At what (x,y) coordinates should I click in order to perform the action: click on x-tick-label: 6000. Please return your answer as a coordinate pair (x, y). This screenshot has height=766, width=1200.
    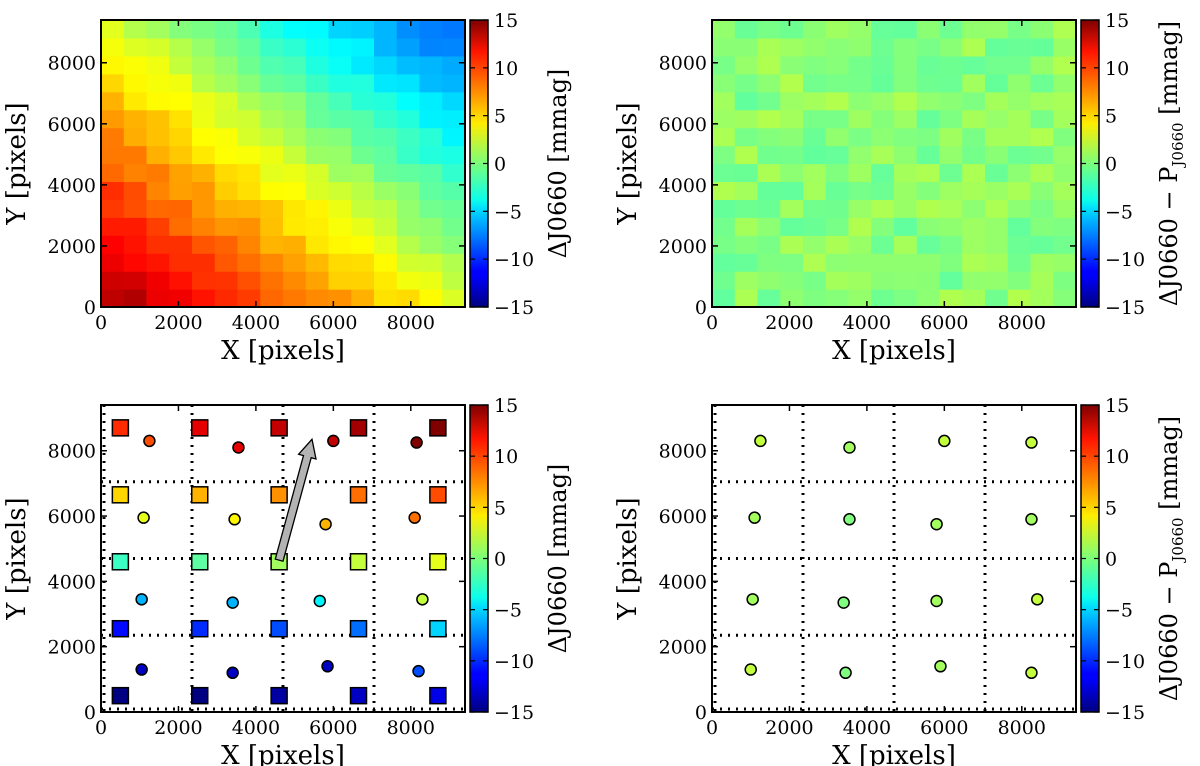
    Looking at the image, I should click on (333, 323).